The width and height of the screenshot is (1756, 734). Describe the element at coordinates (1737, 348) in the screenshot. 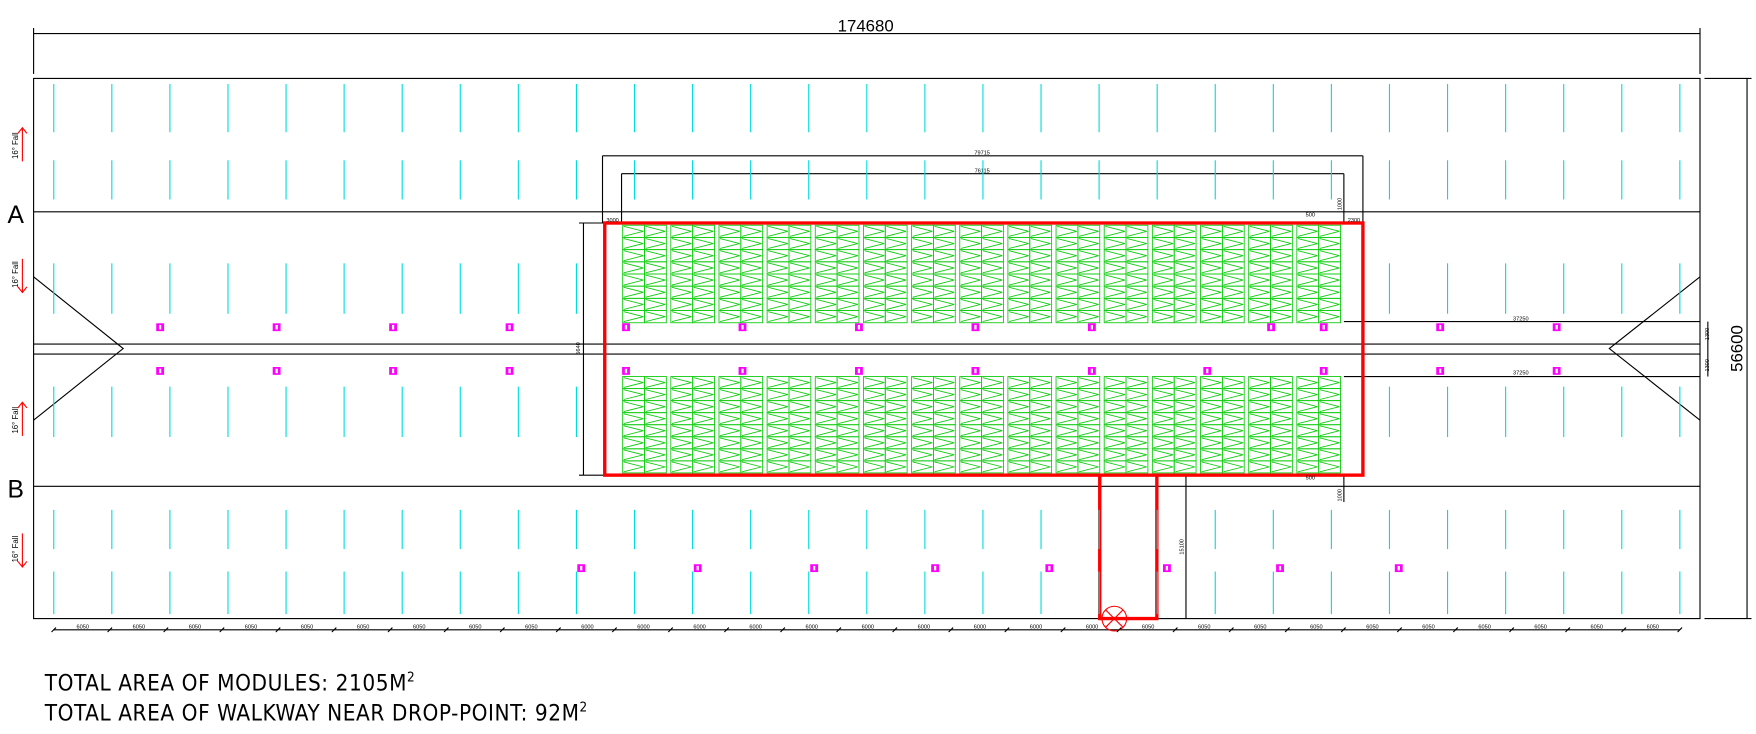

I see `overall-height: 56600` at that location.